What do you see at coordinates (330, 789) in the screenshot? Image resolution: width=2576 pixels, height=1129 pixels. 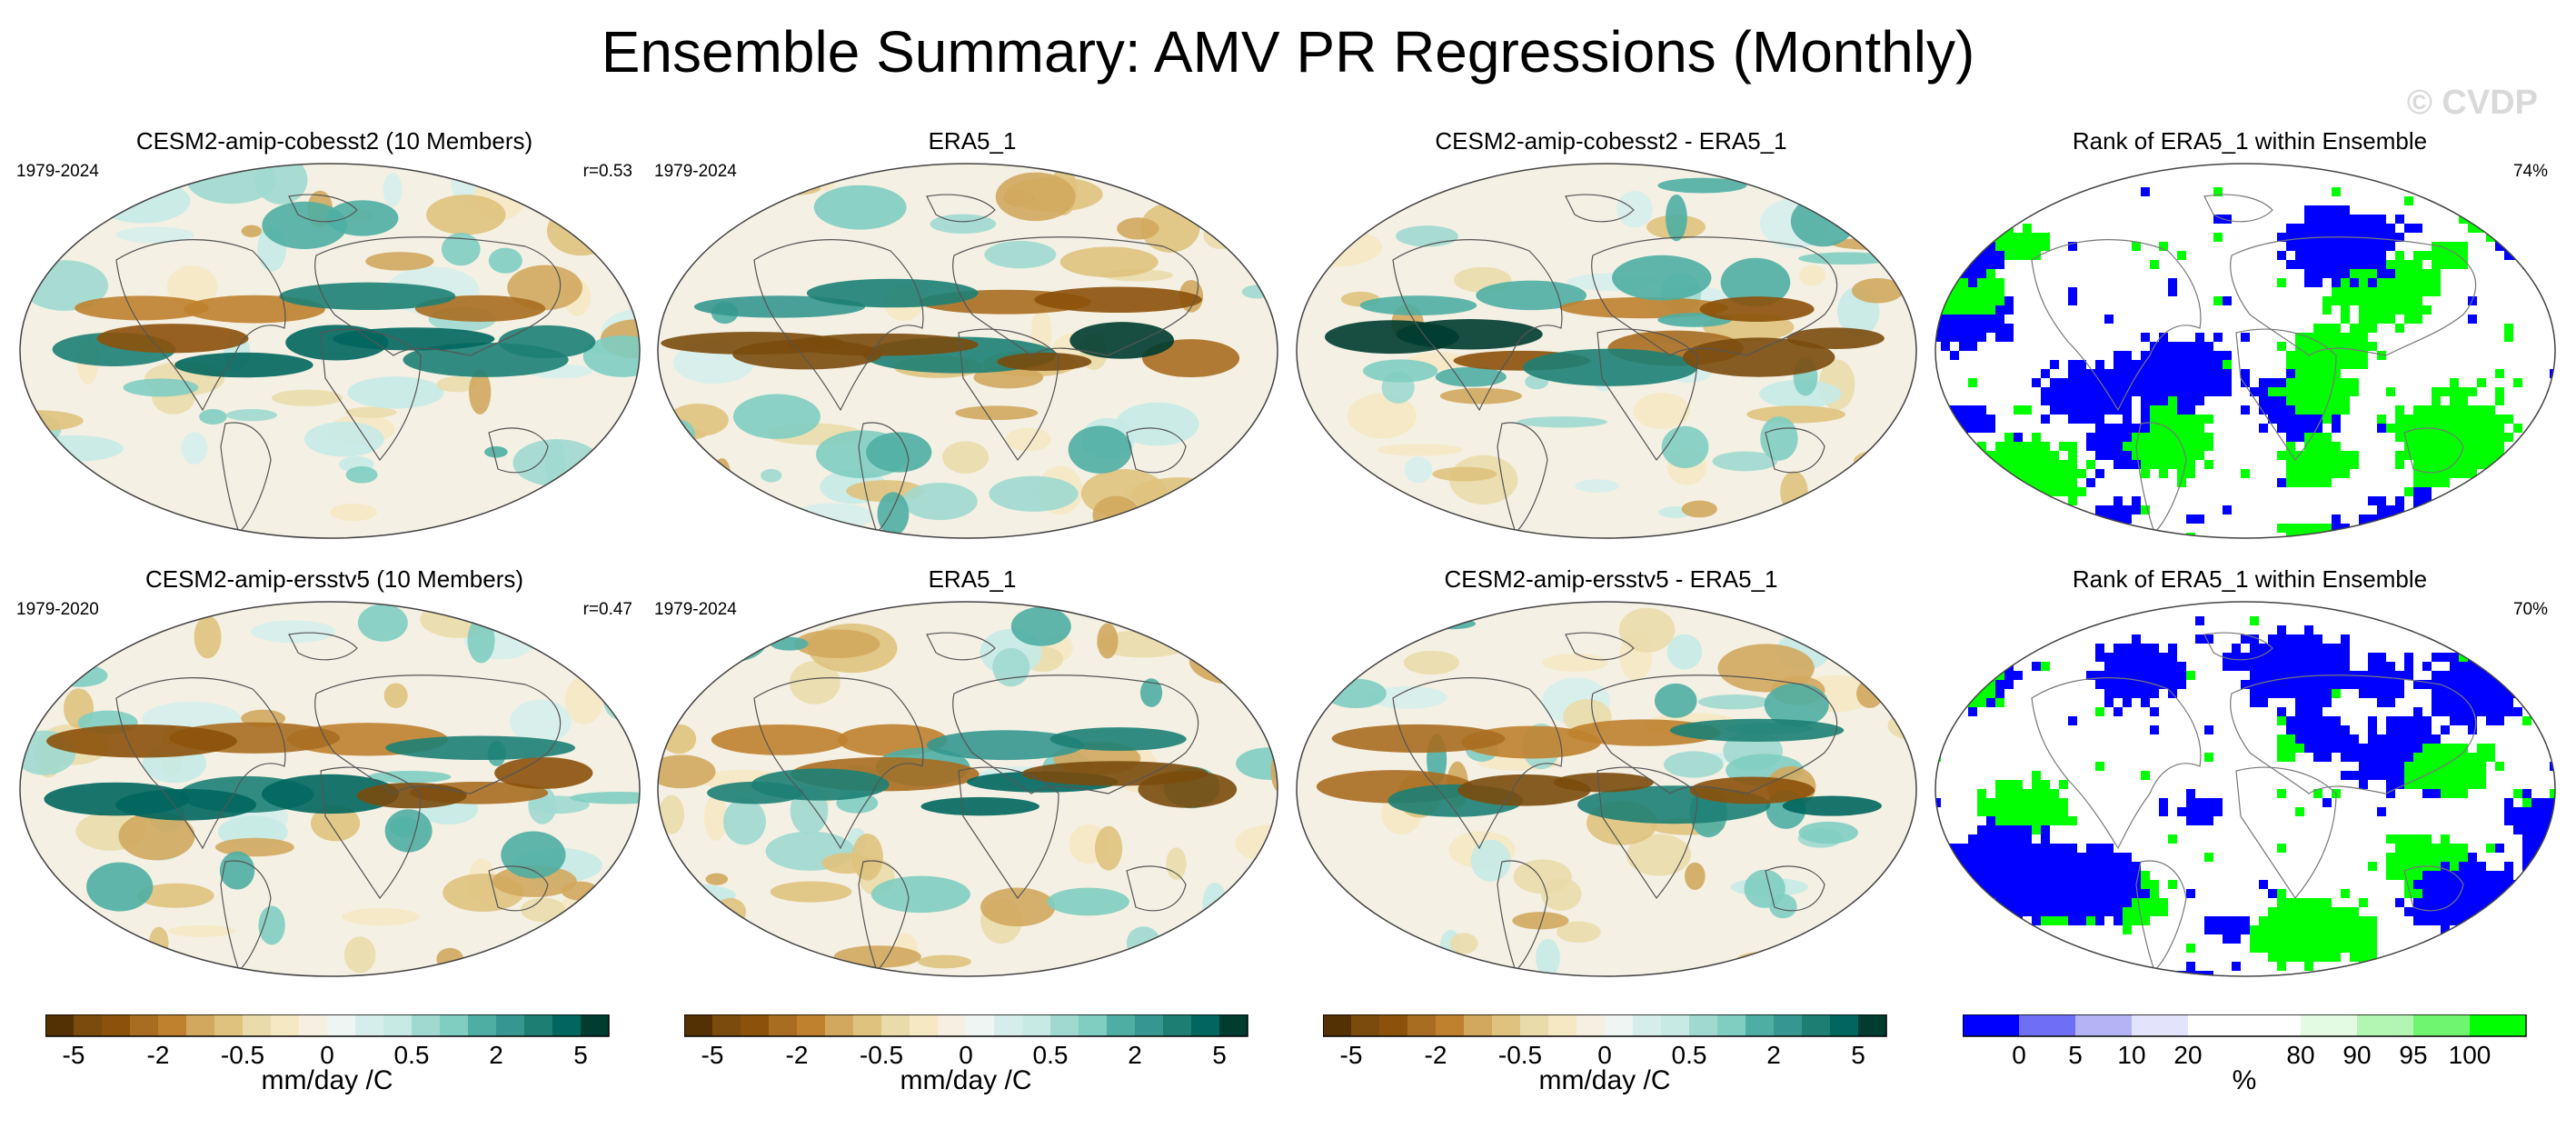 I see `map-border` at bounding box center [330, 789].